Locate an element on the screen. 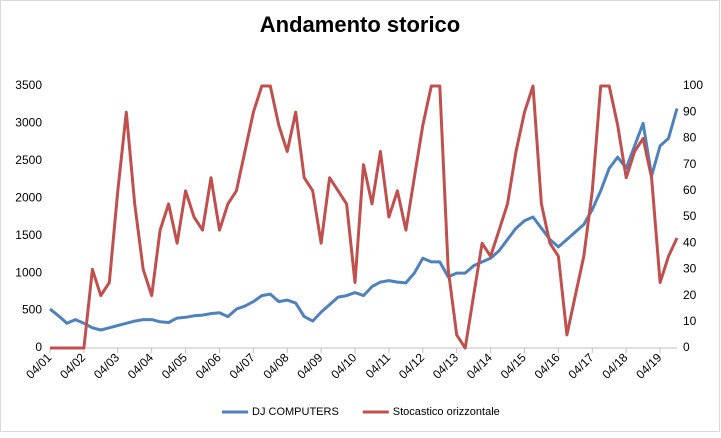 This screenshot has height=438, width=721. y2-tick-label: 90 is located at coordinates (690, 111).